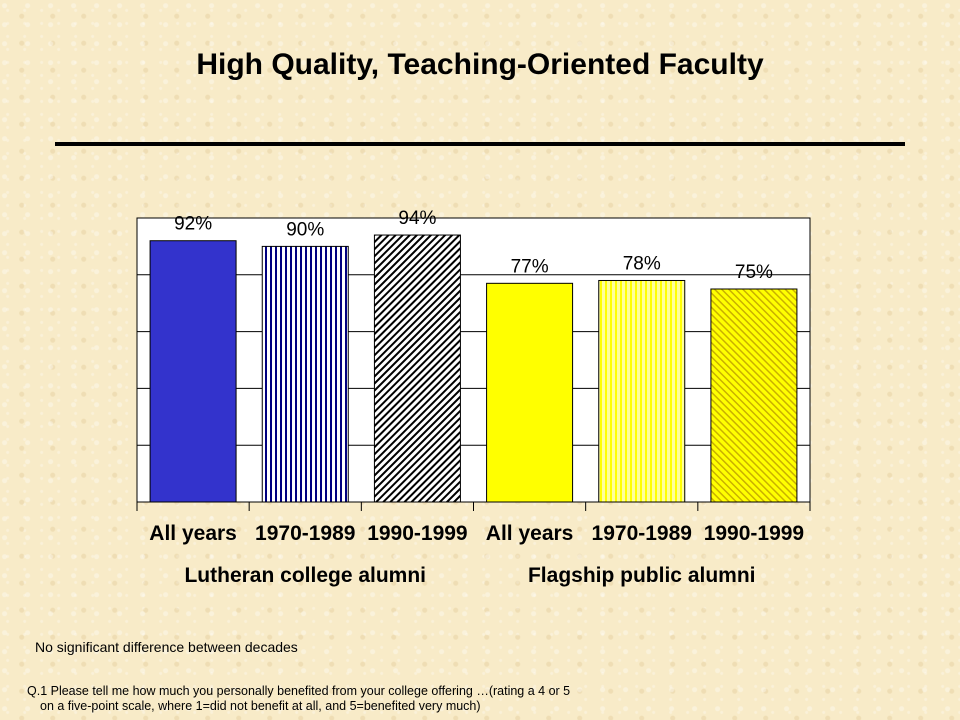 Image resolution: width=960 pixels, height=720 pixels. What do you see at coordinates (473, 506) in the screenshot?
I see `x-axis` at bounding box center [473, 506].